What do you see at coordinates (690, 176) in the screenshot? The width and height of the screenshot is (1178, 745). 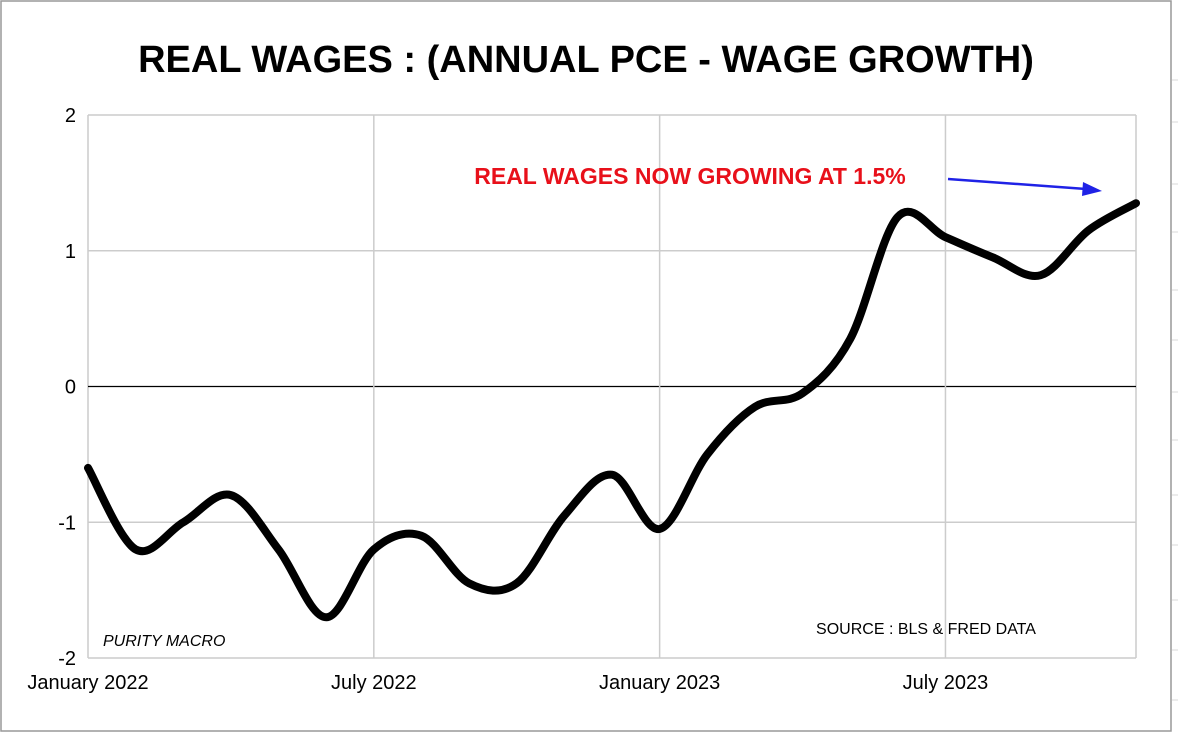 I see `callout-text: REAL WAGES NOW GROWING AT 1.5%` at bounding box center [690, 176].